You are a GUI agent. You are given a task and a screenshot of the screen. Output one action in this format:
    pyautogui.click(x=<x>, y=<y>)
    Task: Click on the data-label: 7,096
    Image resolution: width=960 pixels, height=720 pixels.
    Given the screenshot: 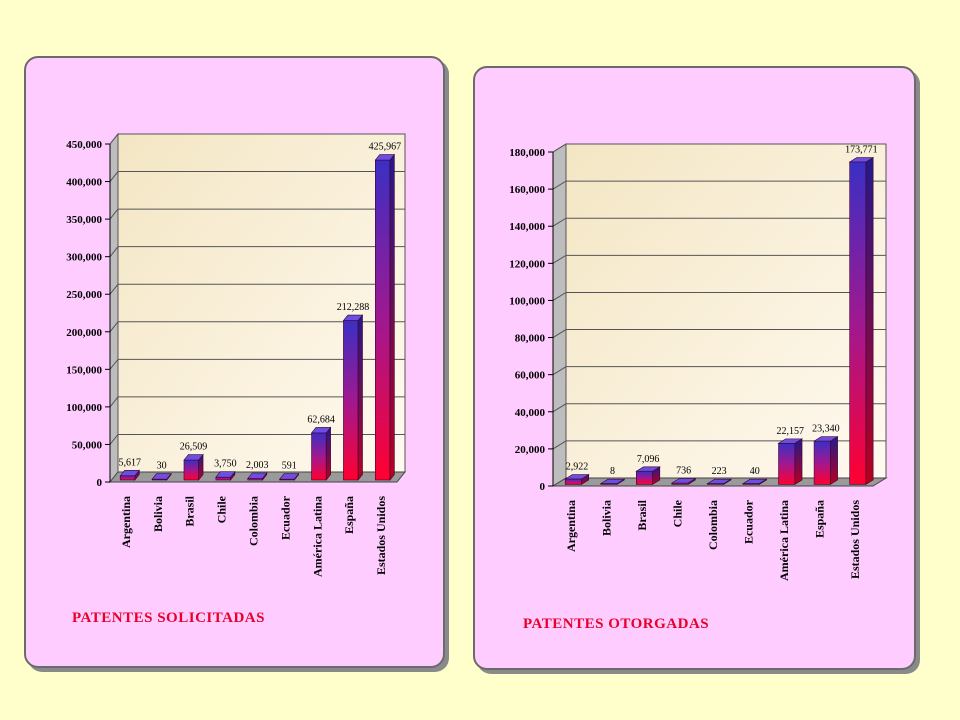 What is the action you would take?
    pyautogui.click(x=648, y=459)
    